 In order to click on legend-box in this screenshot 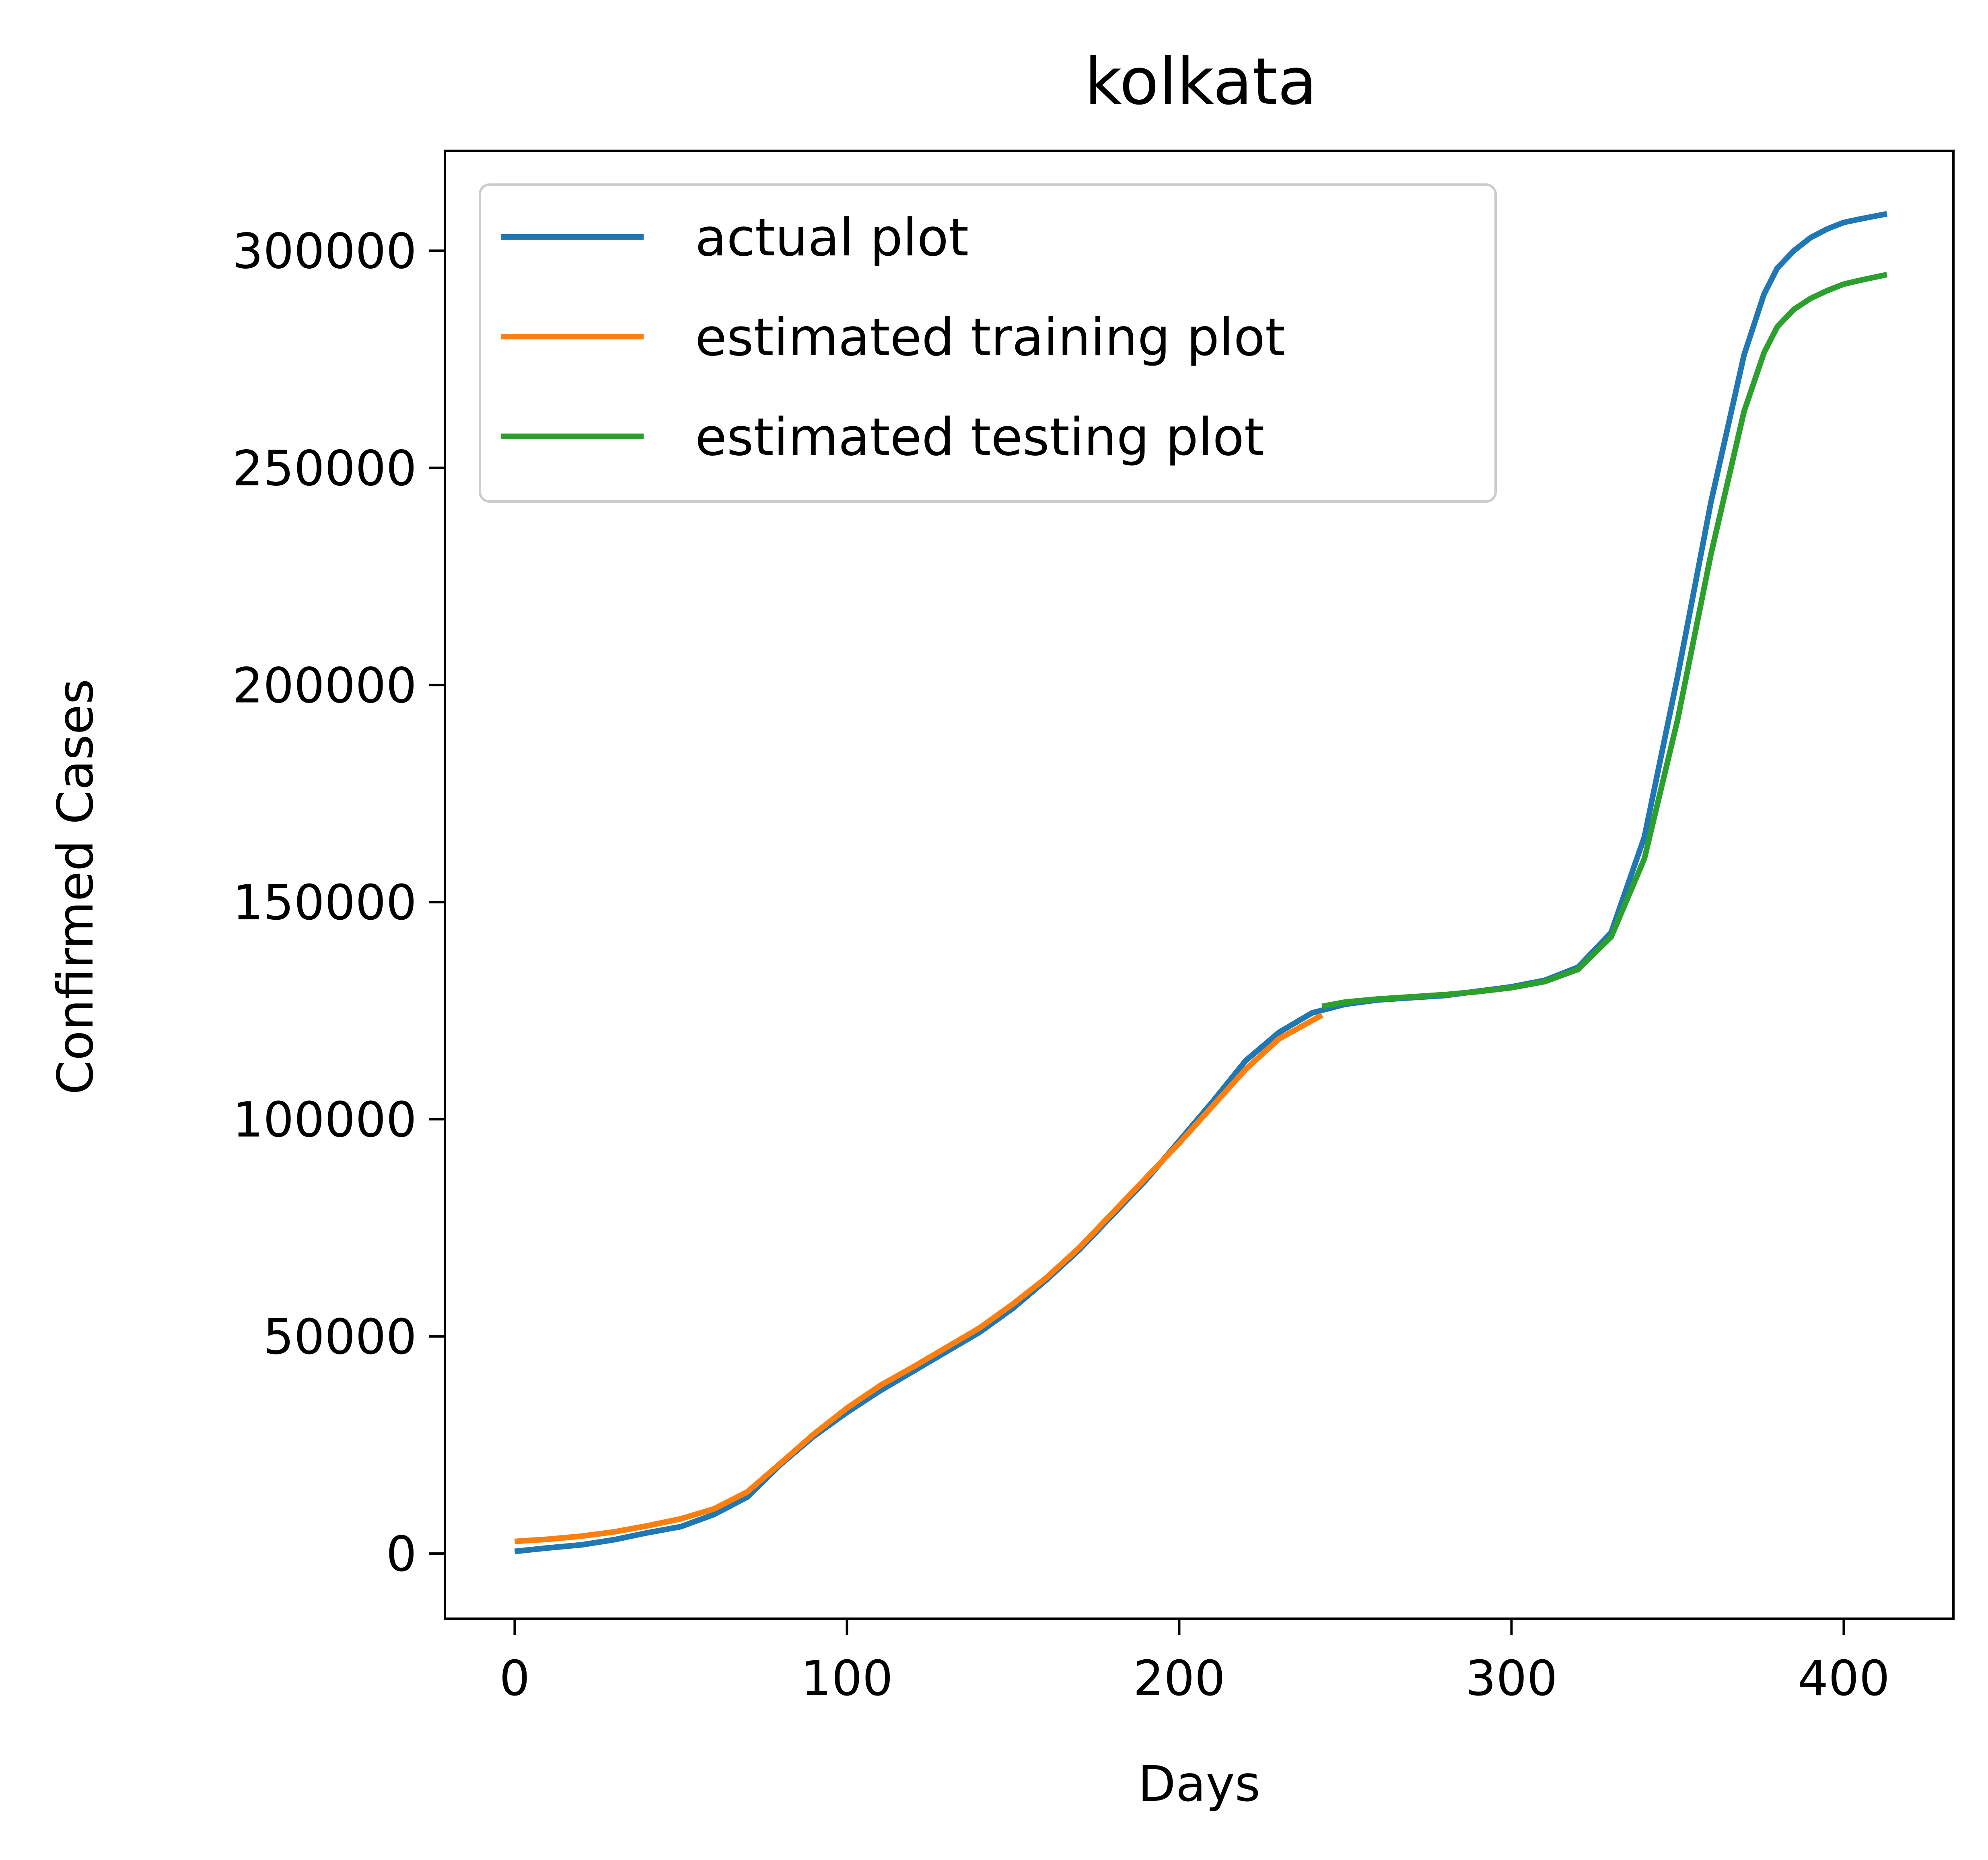, I will do `click(988, 343)`.